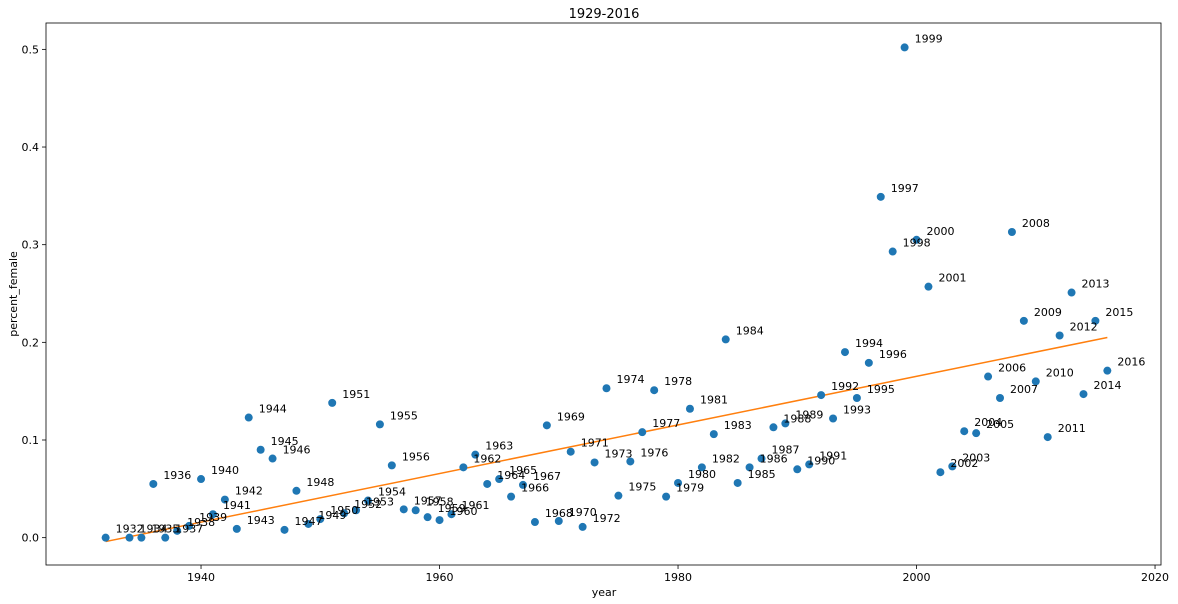  I want to click on point-label: 1949, so click(332, 515).